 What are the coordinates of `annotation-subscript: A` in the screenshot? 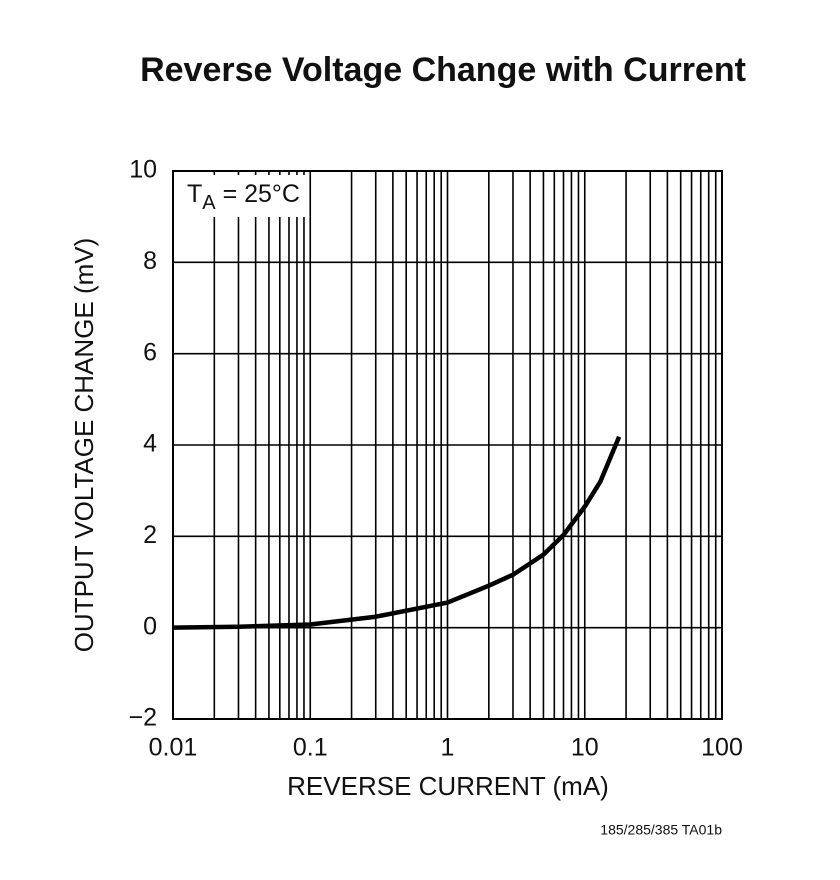 It's located at (209, 203).